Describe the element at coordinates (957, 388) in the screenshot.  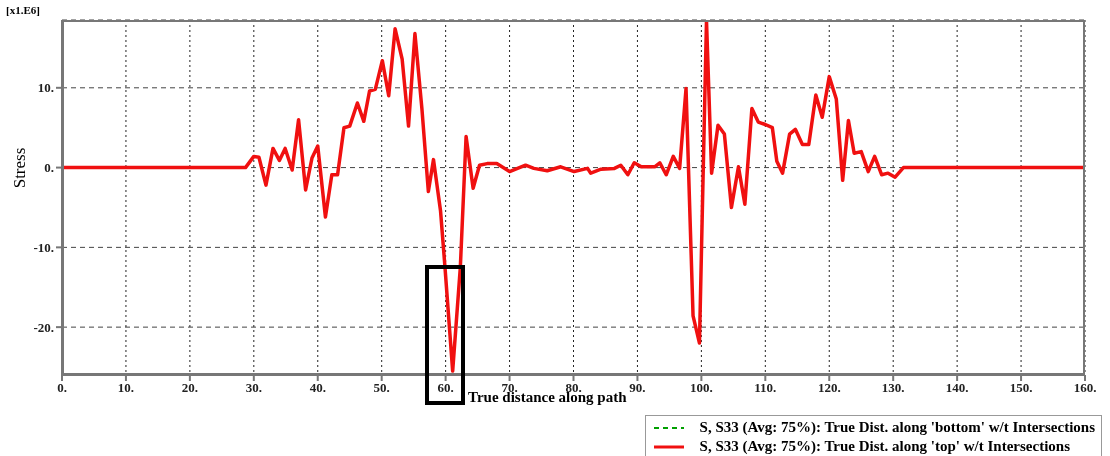
I see `x-tick-label: 140.` at that location.